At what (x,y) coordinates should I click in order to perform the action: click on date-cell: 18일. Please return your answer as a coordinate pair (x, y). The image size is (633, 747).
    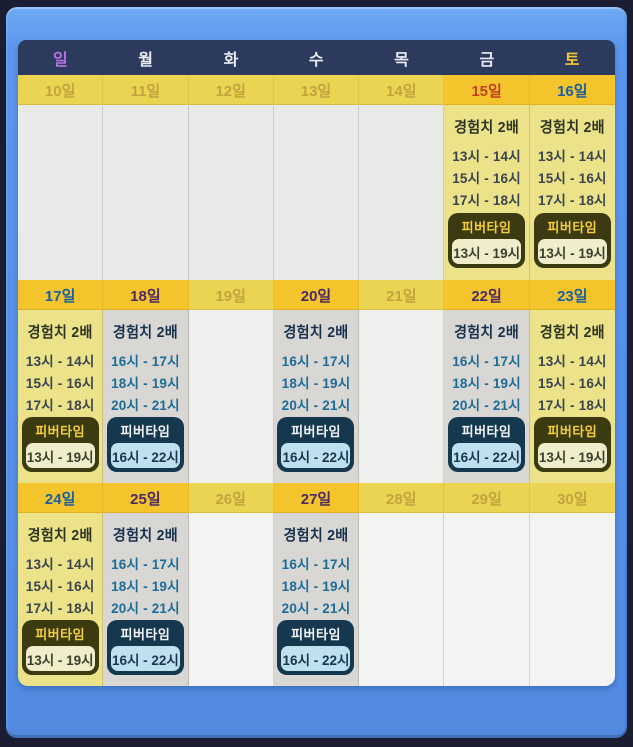
    Looking at the image, I should click on (146, 295).